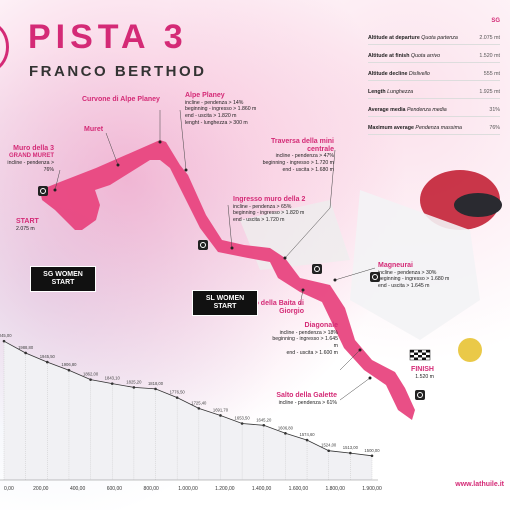  Describe the element at coordinates (113, 378) in the screenshot. I see `profile-point-label: 1843,10` at that location.